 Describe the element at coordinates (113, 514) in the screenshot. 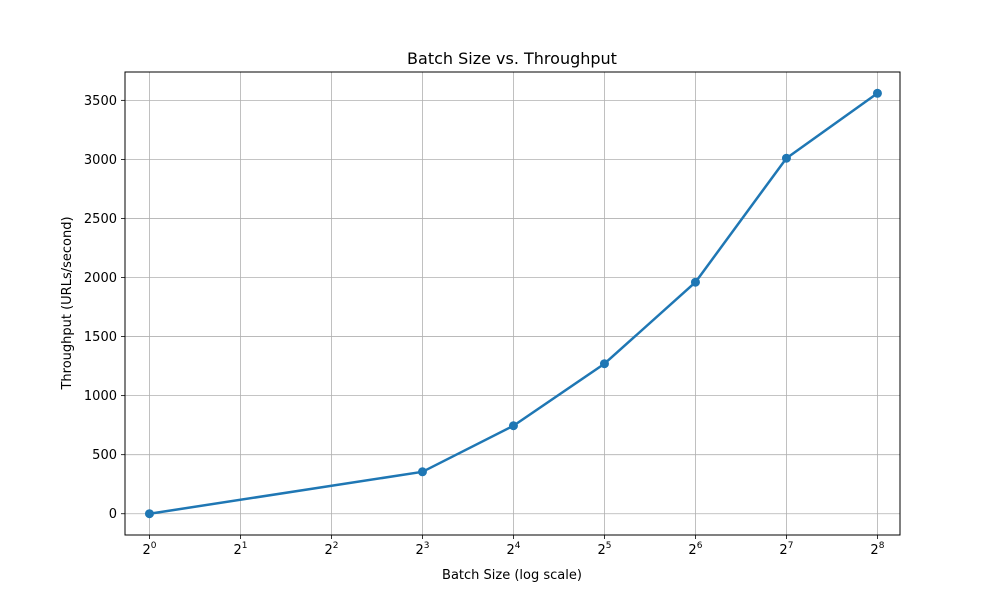

I see `y-tick-label: 0` at that location.